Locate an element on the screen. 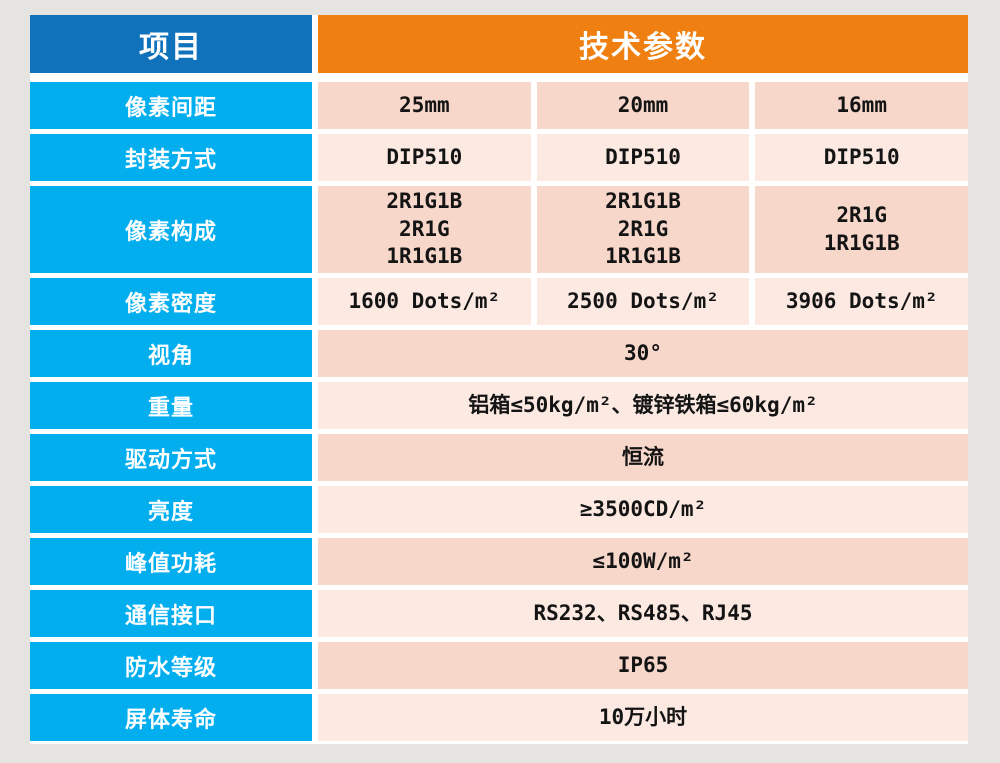 The width and height of the screenshot is (1000, 763). table-row: 视角 30° is located at coordinates (499, 353).